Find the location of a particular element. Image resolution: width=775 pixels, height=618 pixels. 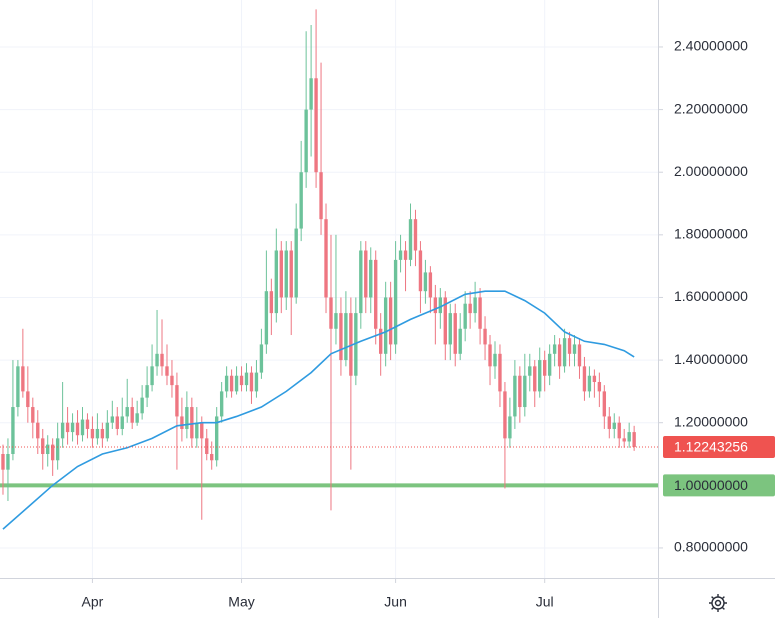

last-price-box is located at coordinates (719, 446).